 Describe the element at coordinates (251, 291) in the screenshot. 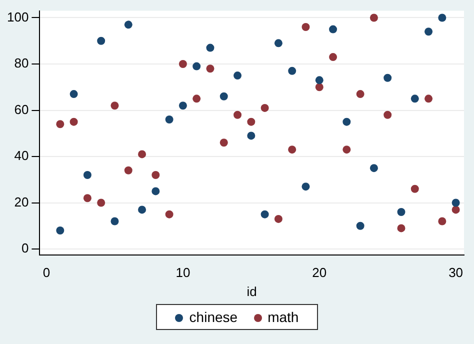

I see `x-axis-title: id` at that location.